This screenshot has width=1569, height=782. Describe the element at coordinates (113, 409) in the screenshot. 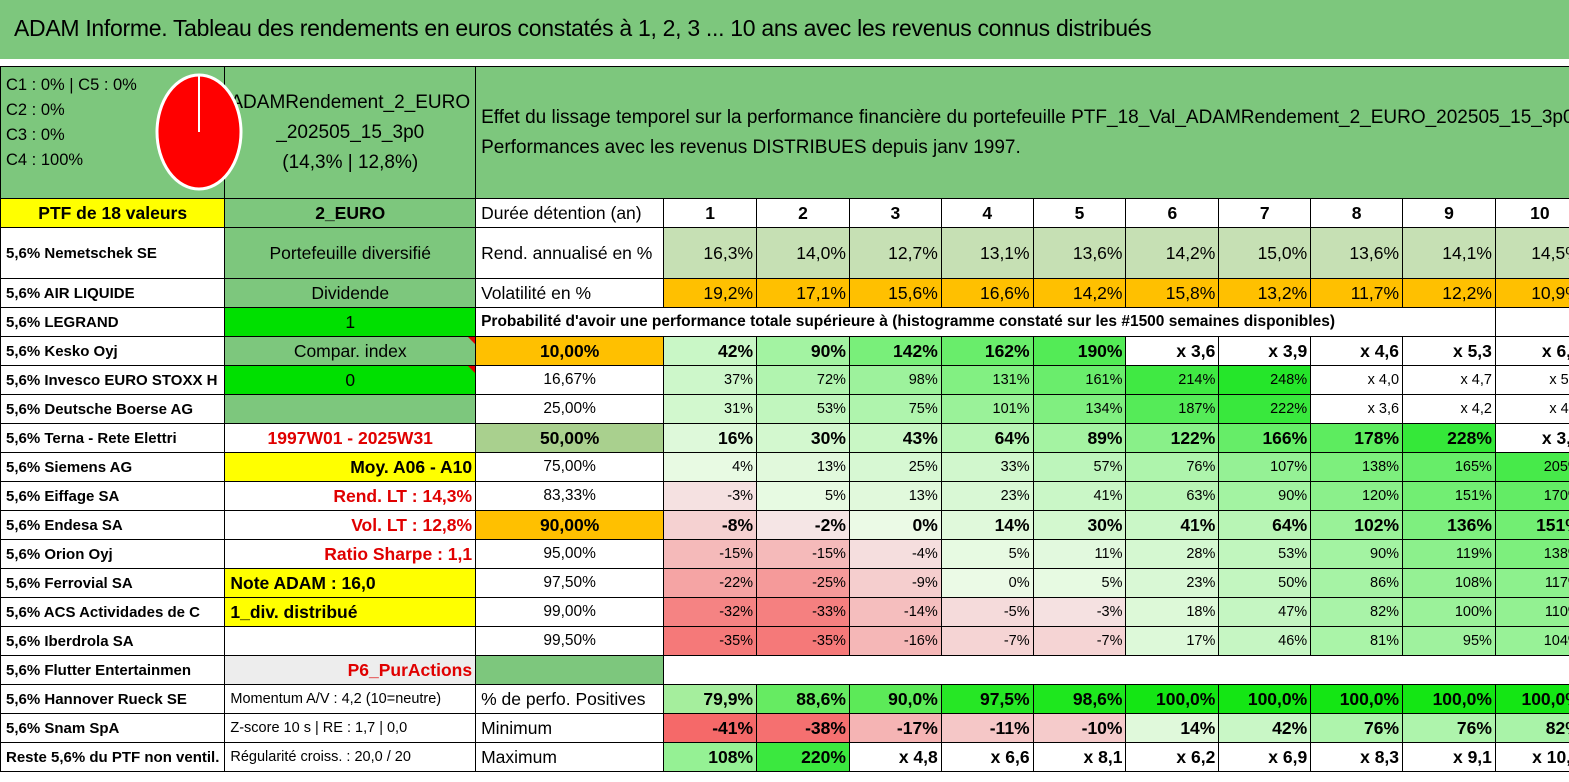

I see `holding-name: 5,6% Deutsche Boerse AG` at that location.